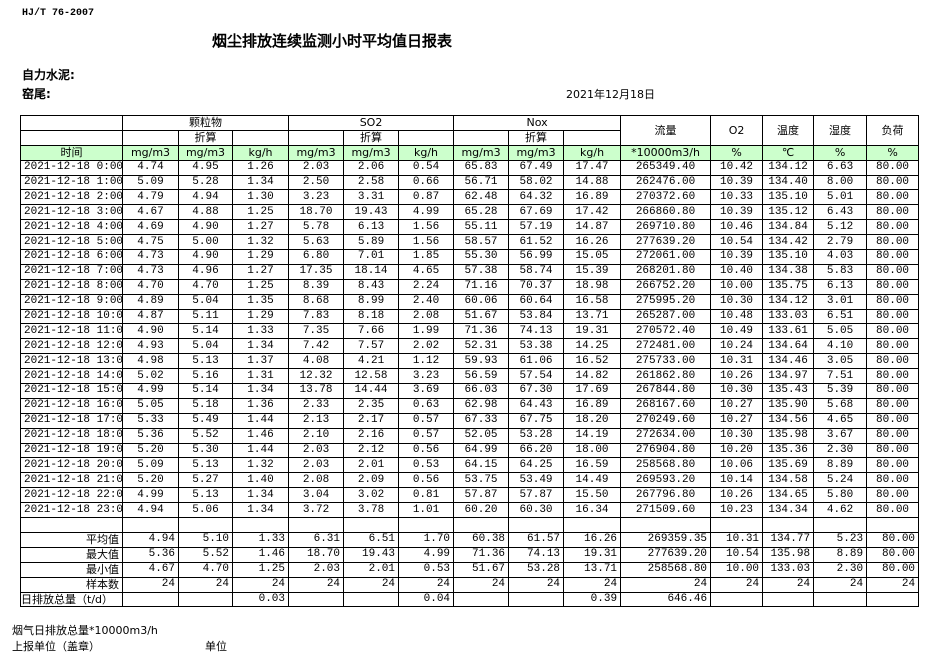 This screenshot has width=938, height=662. Describe the element at coordinates (316, 301) in the screenshot. I see `data-cell: 8.68` at that location.